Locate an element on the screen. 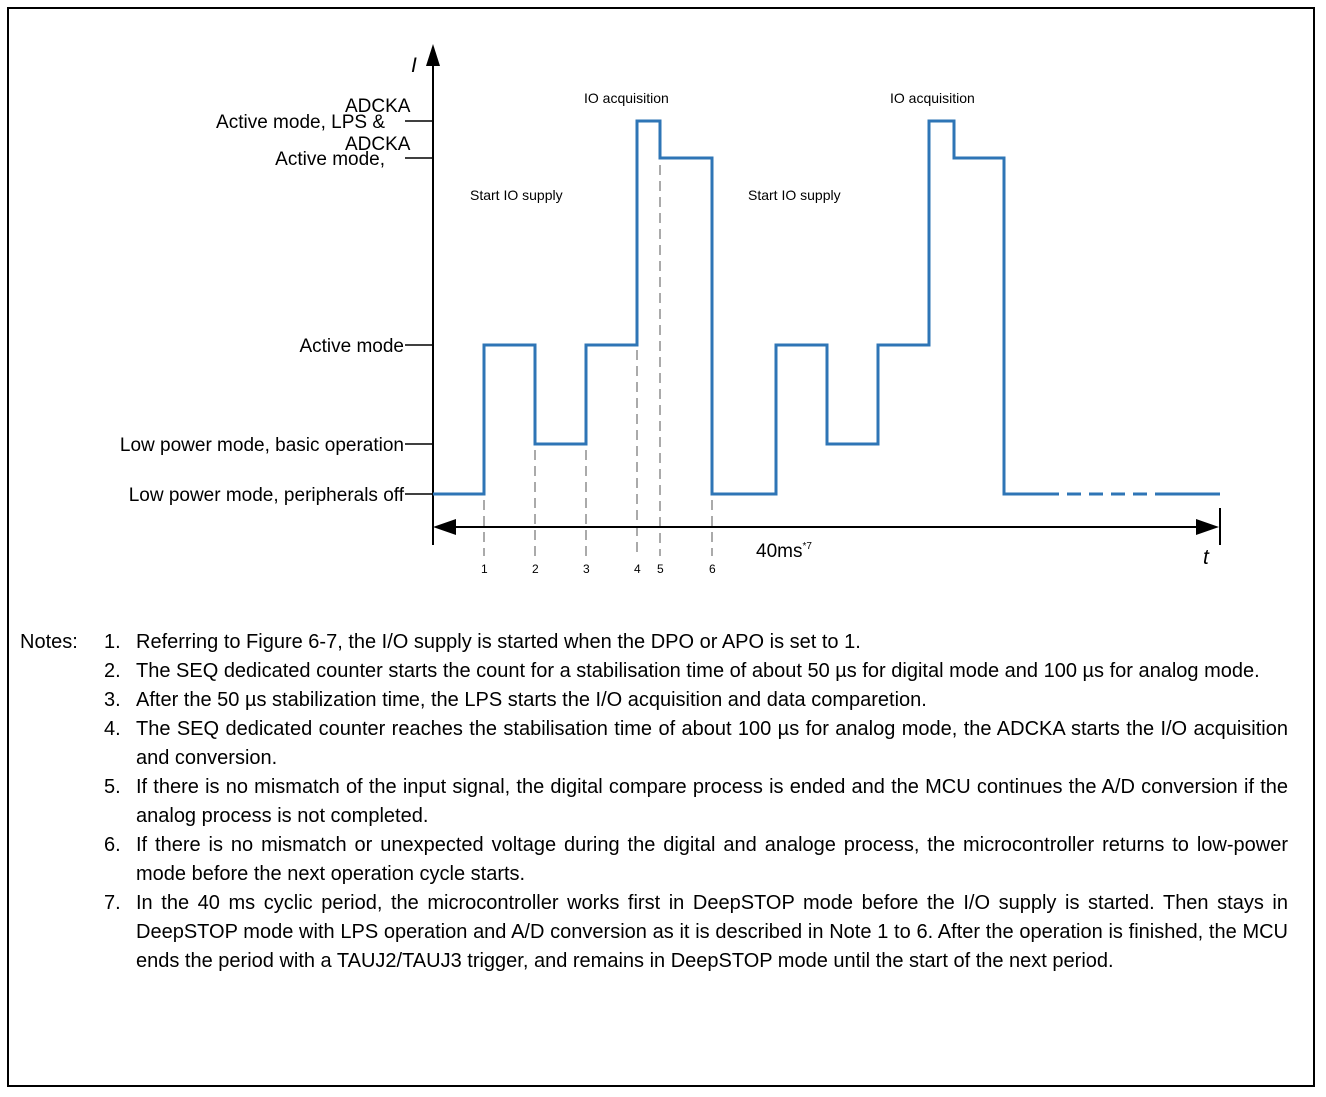 Image resolution: width=1326 pixels, height=1097 pixels. level-label-active: Active mode is located at coordinates (351, 346).